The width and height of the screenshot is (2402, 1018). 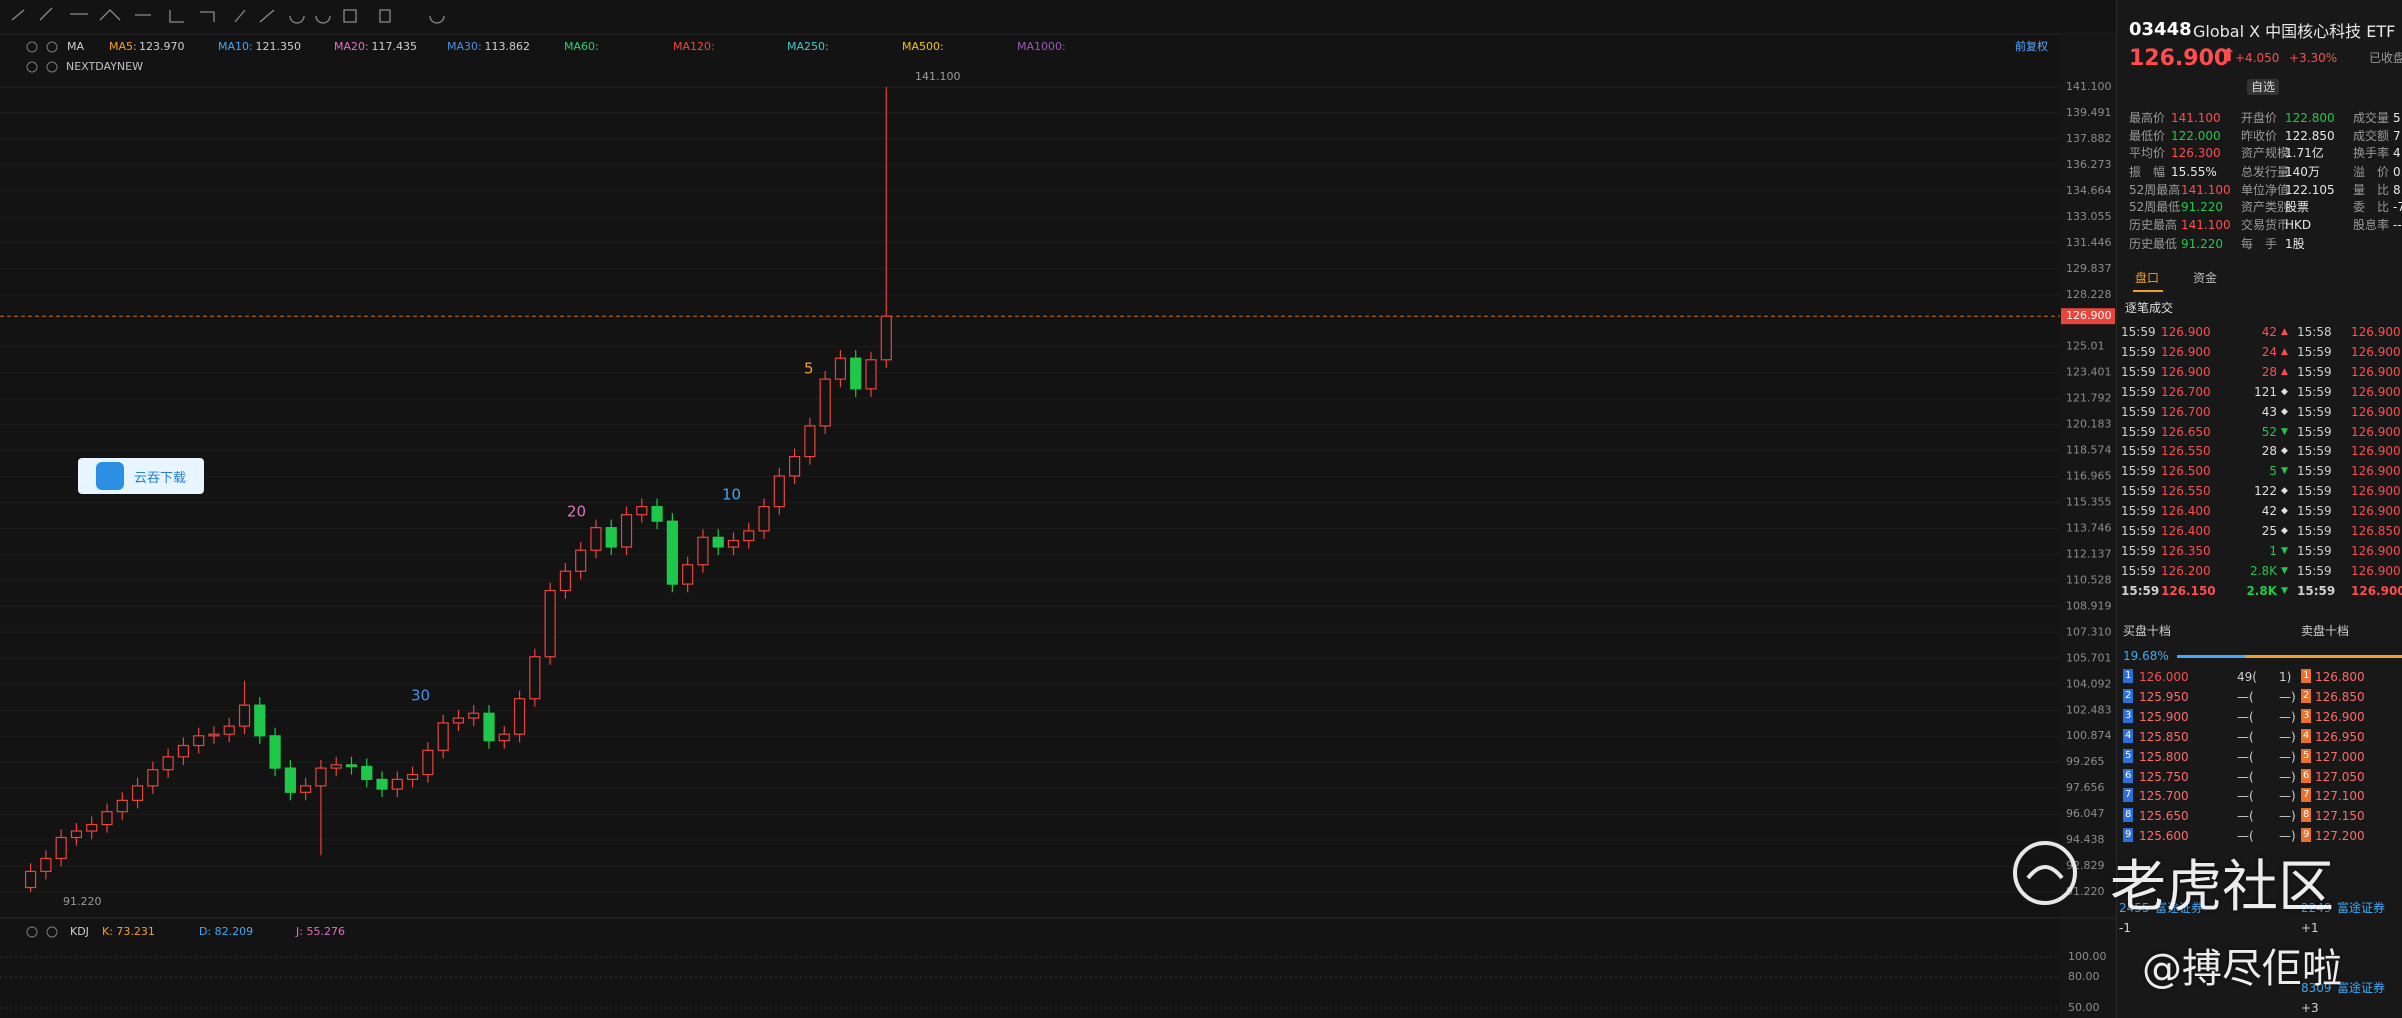 I want to click on legend-title: MA, so click(x=75, y=46).